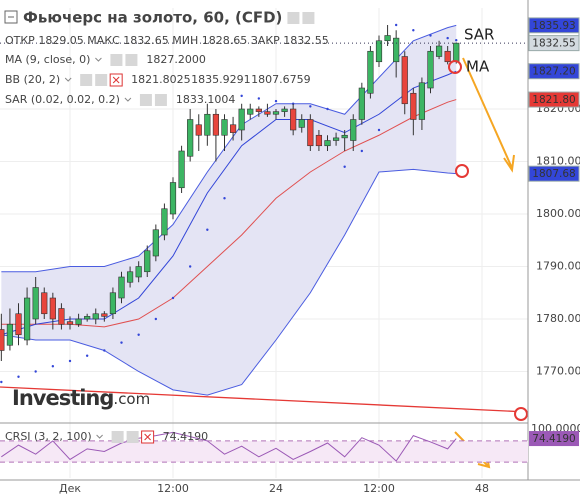  What do you see at coordinates (128, 99) in the screenshot?
I see `dropdown` at bounding box center [128, 99].